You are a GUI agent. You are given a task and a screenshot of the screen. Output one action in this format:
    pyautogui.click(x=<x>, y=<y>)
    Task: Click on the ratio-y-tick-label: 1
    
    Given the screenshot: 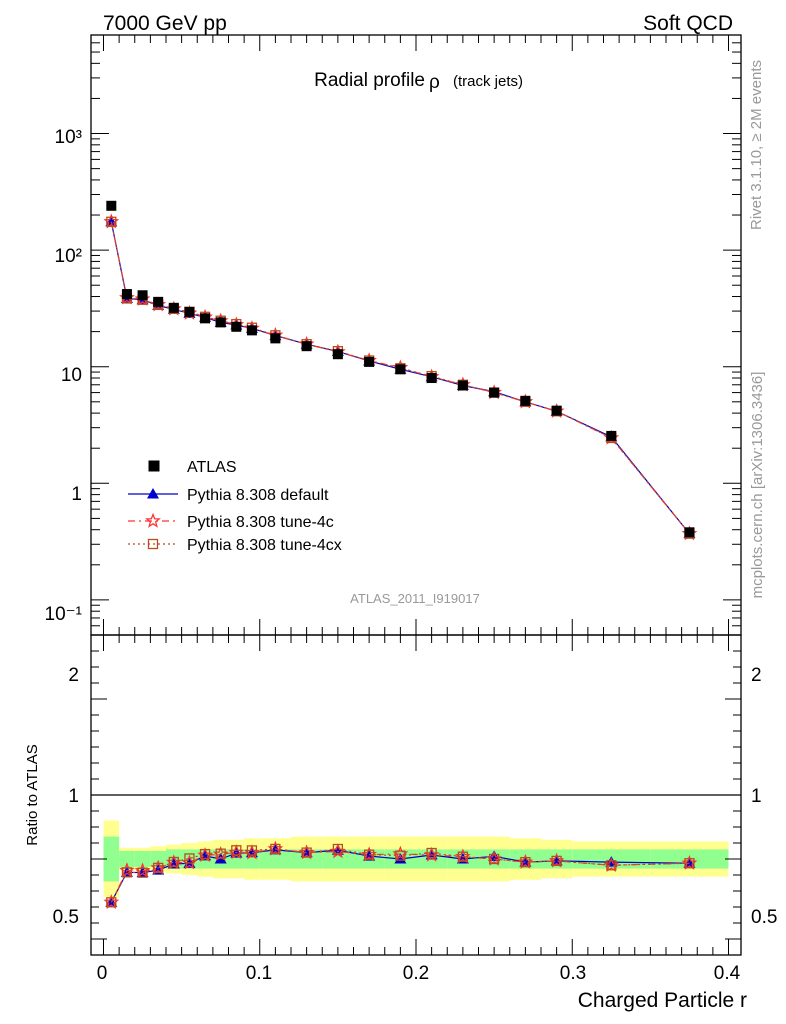 What is the action you would take?
    pyautogui.click(x=73, y=796)
    